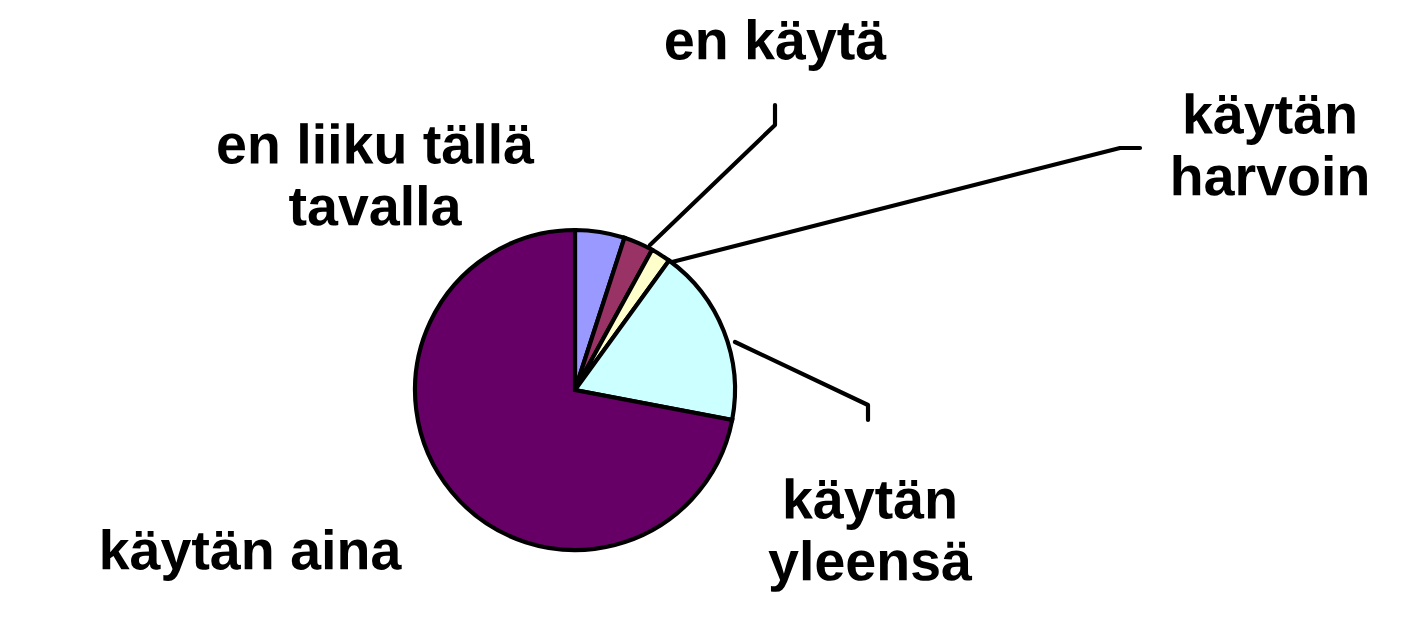  What do you see at coordinates (252, 555) in the screenshot?
I see `slice-label: käytän aina` at bounding box center [252, 555].